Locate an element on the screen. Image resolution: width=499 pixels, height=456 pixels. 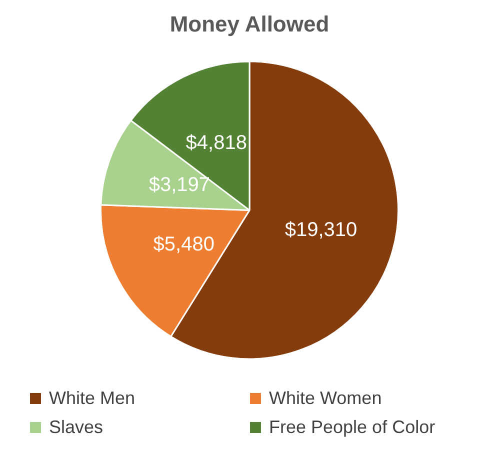
data-label: $4,818 is located at coordinates (216, 143).